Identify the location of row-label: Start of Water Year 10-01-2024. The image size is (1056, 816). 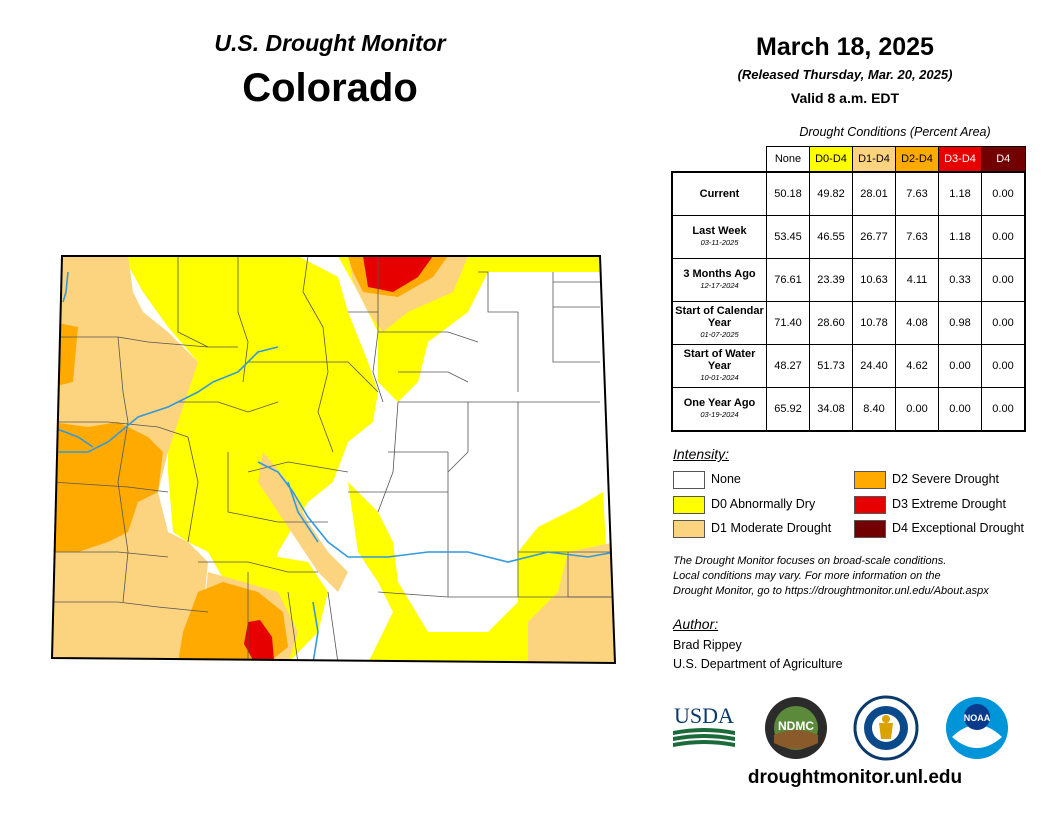
(719, 366).